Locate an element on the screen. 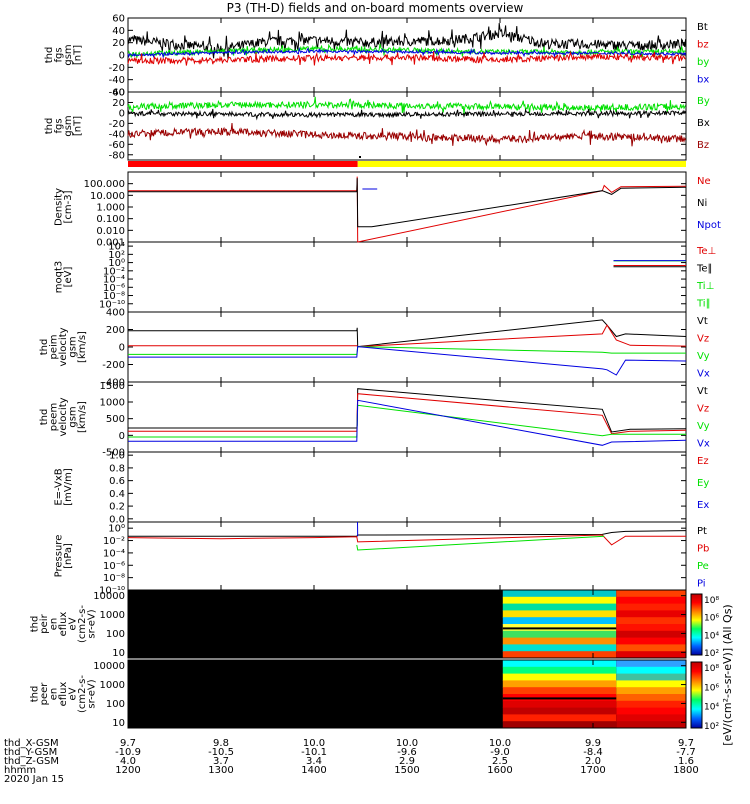 This screenshot has width=750, height=804. y-axis-label: sr-eV) is located at coordinates (92, 623).